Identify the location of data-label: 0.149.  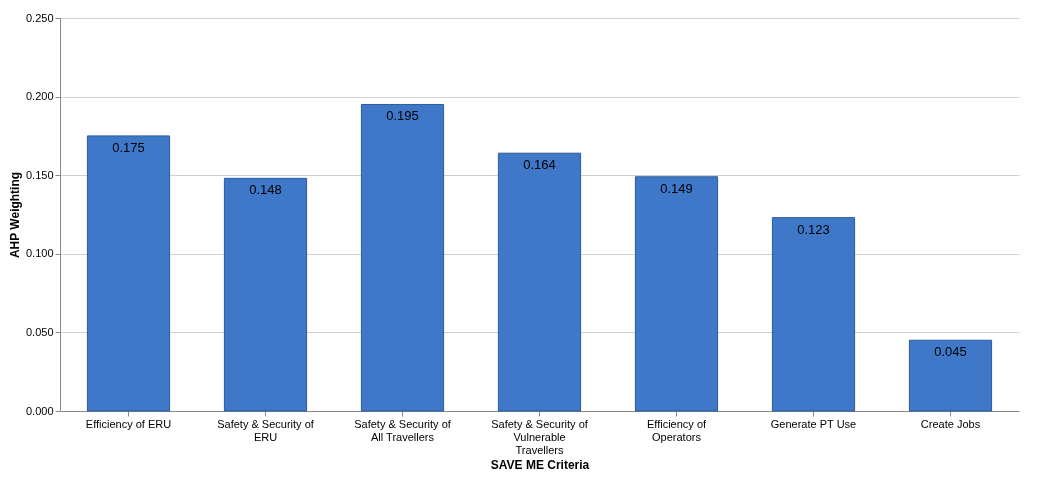
(676, 188).